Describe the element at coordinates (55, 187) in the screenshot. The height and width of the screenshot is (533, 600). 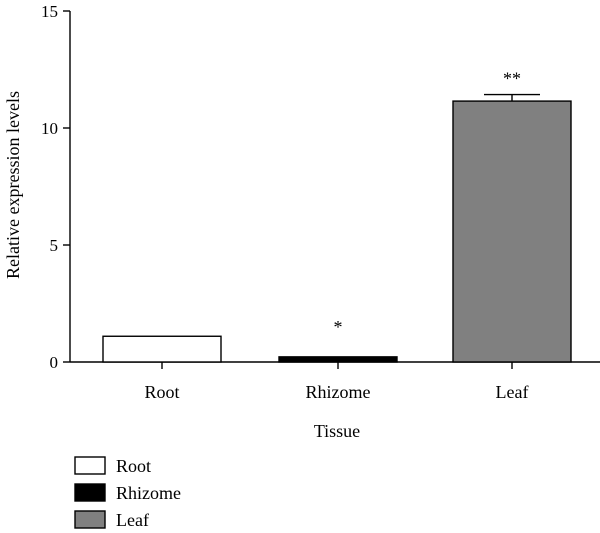
I see `y-axis: 0 5 10 15` at that location.